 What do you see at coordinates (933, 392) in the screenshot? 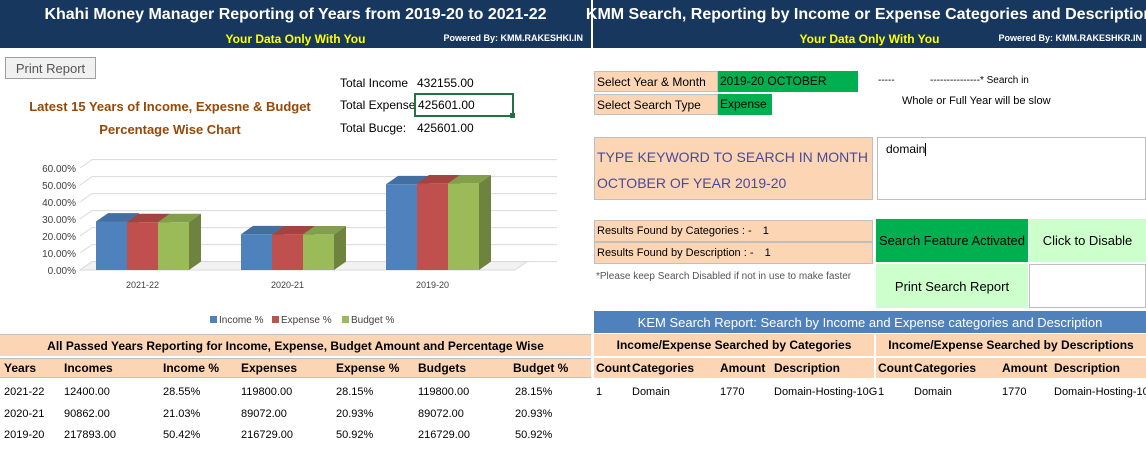
I see `row-category: Domain` at bounding box center [933, 392].